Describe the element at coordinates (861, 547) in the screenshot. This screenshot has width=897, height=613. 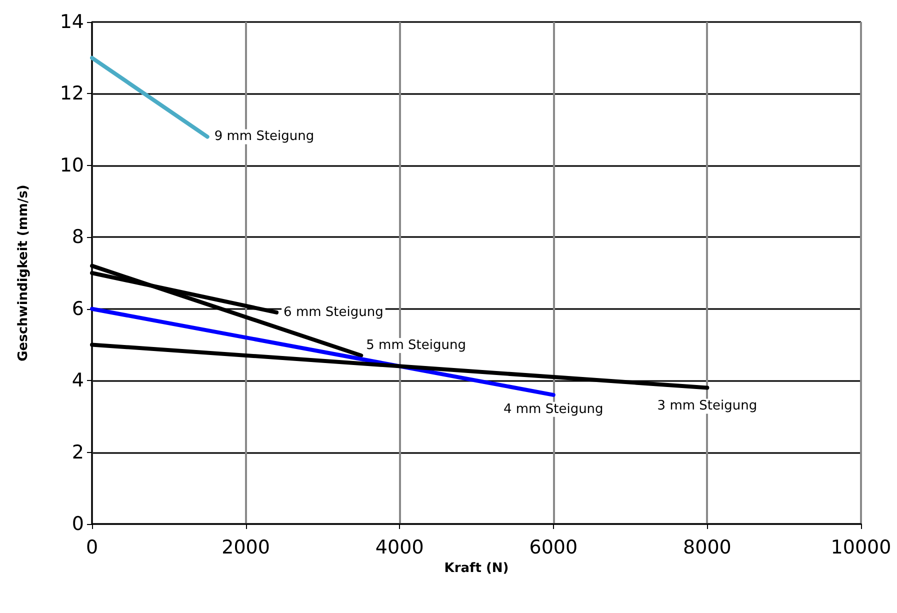
I see `x-tick-label: 10000` at that location.